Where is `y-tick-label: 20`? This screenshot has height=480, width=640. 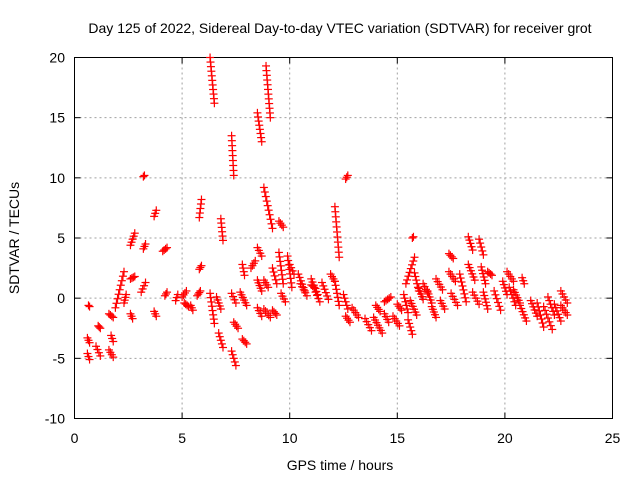 y-tick-label: 20 is located at coordinates (57, 58).